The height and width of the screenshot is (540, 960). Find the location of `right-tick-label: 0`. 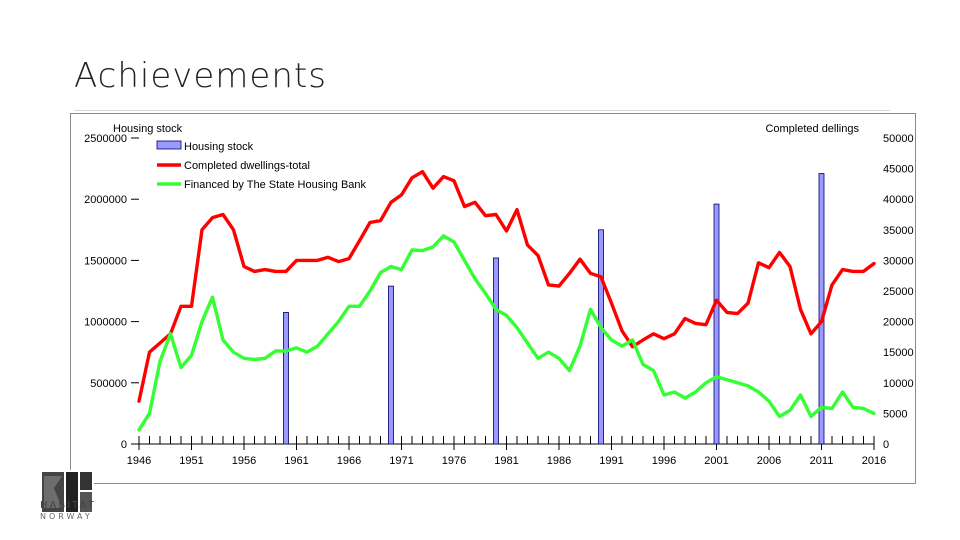

right-tick-label: 0 is located at coordinates (886, 445).